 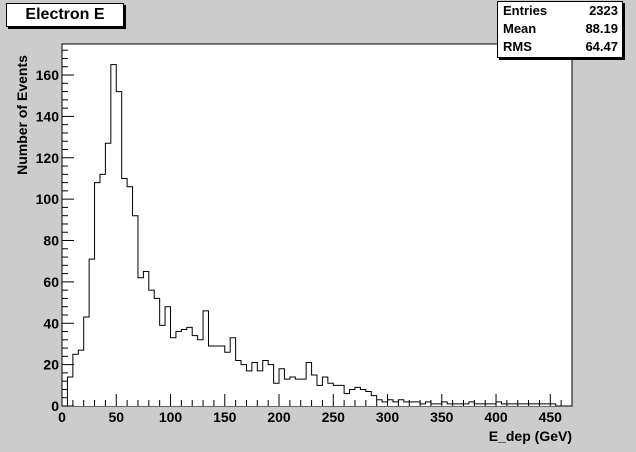 I want to click on stats-value: 88.19, so click(x=601, y=28).